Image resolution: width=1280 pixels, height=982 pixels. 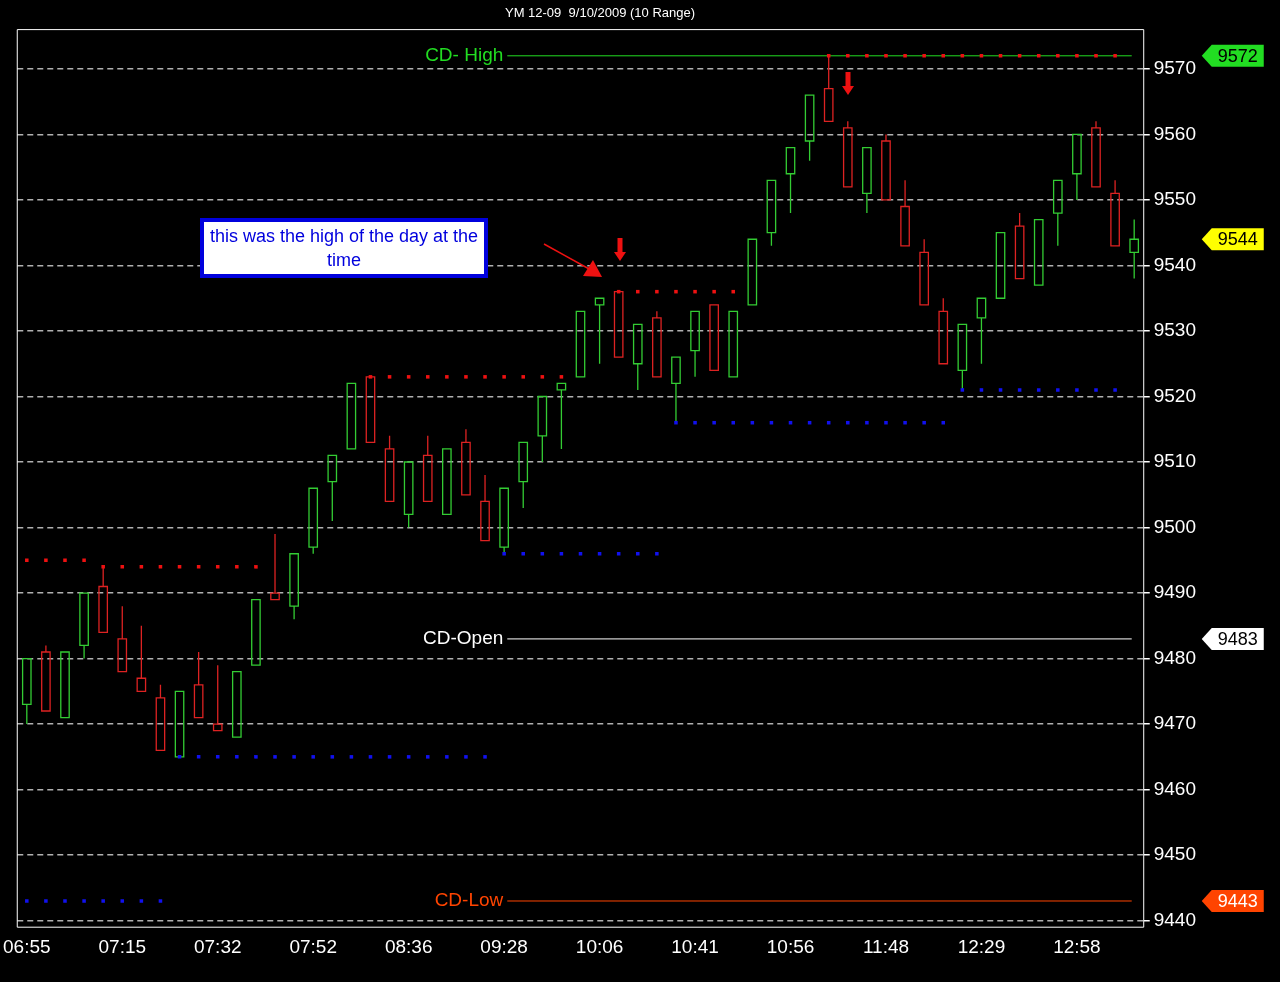 What do you see at coordinates (1175, 592) in the screenshot?
I see `y-tick-label: 9490` at bounding box center [1175, 592].